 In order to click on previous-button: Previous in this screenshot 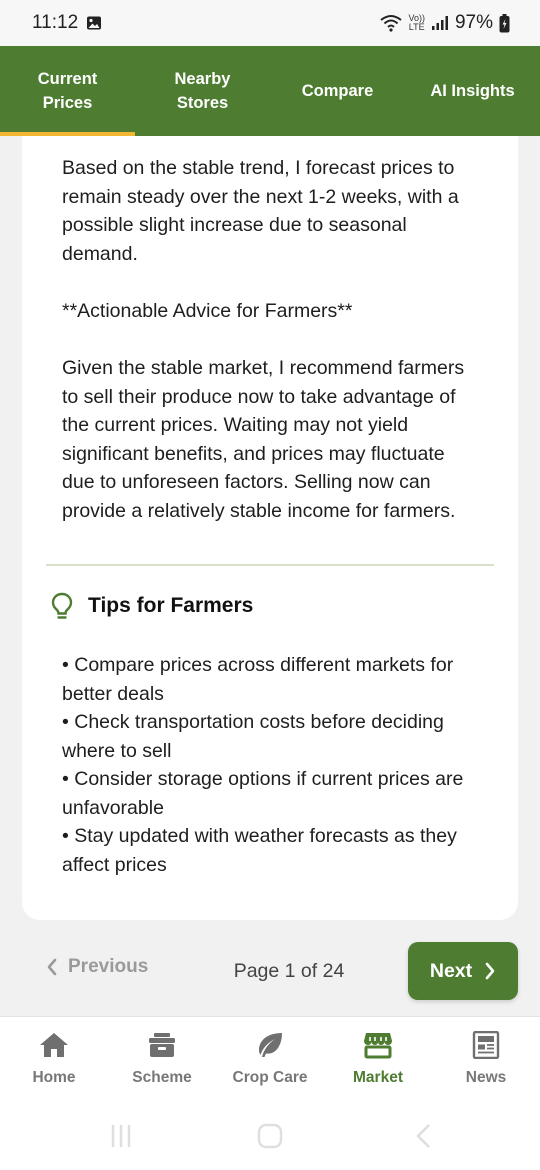, I will do `click(97, 967)`.